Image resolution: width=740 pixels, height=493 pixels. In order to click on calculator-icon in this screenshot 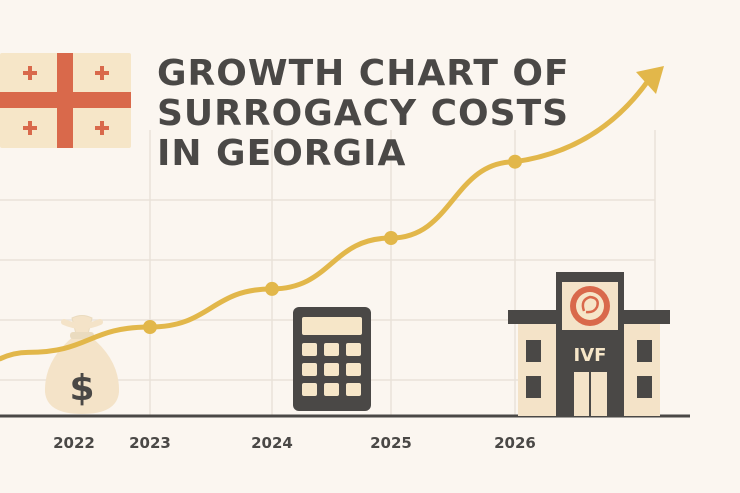, I will do `click(332, 359)`.